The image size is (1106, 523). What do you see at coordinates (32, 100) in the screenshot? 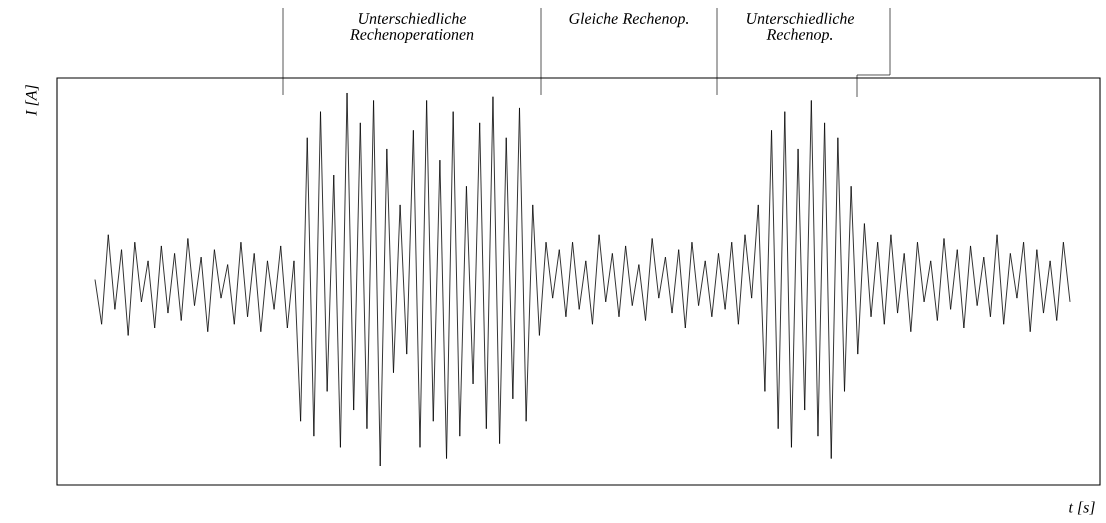
I see `y-axis-title: I [A]` at bounding box center [32, 100].